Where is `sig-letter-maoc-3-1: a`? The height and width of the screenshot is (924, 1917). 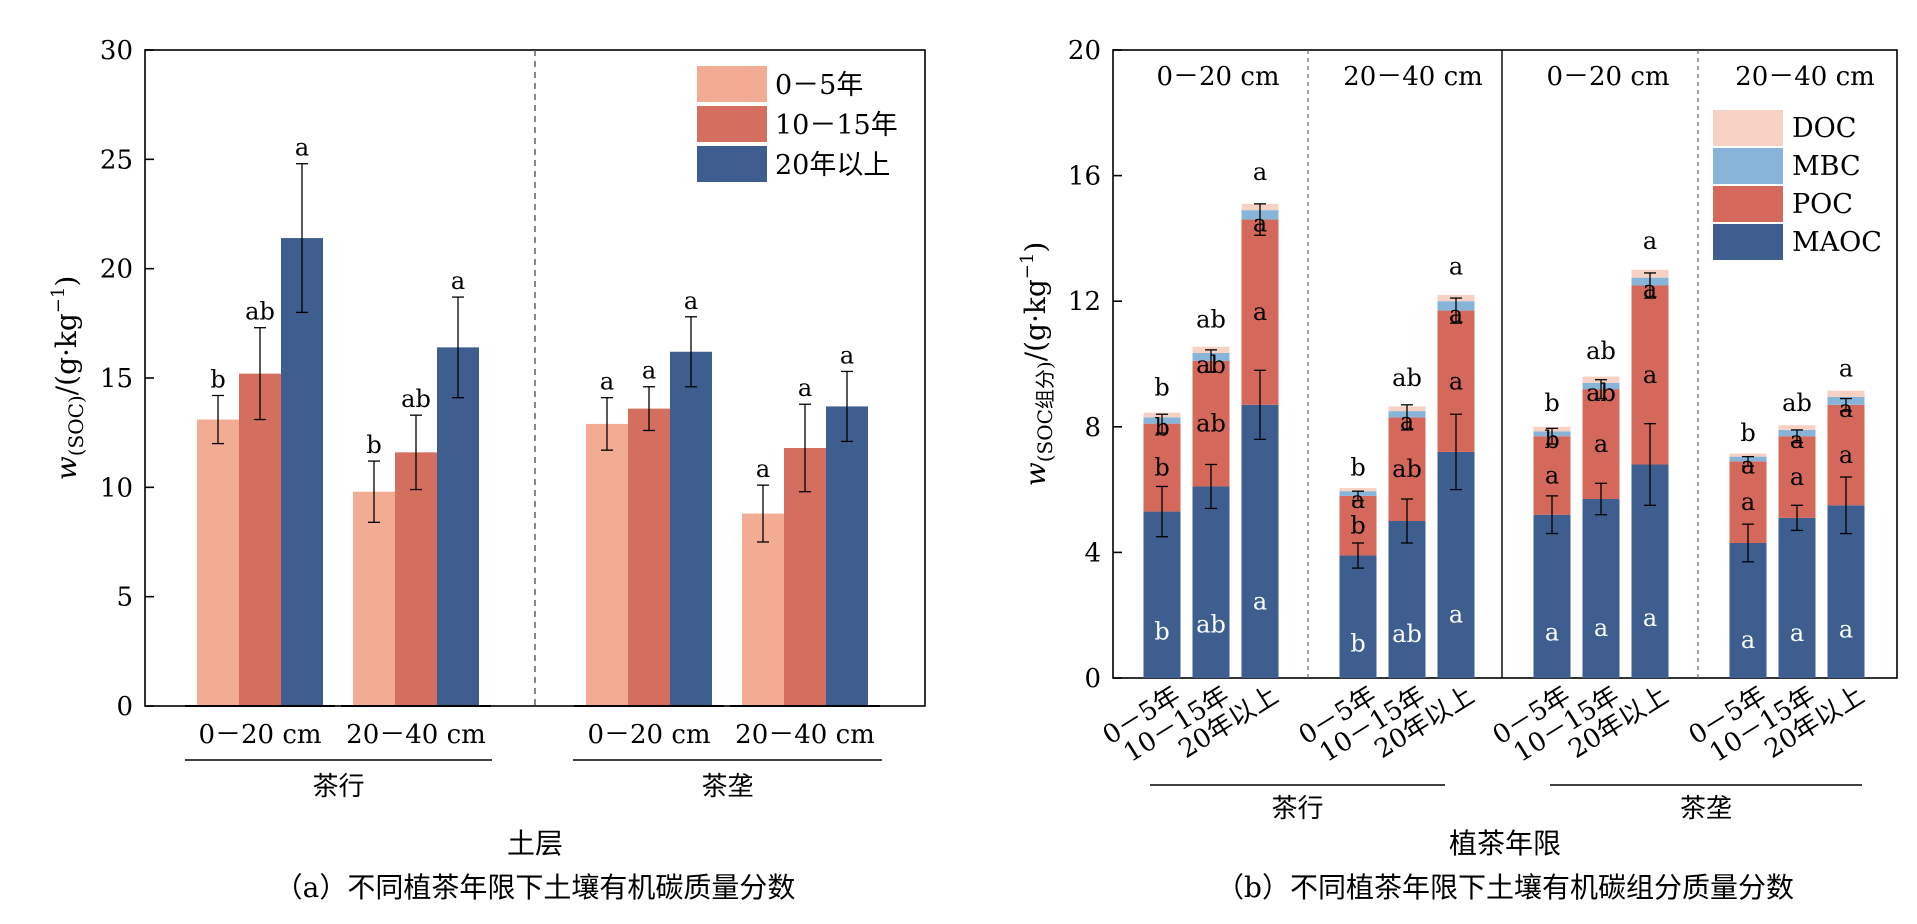
sig-letter-maoc-3-1: a is located at coordinates (1797, 633).